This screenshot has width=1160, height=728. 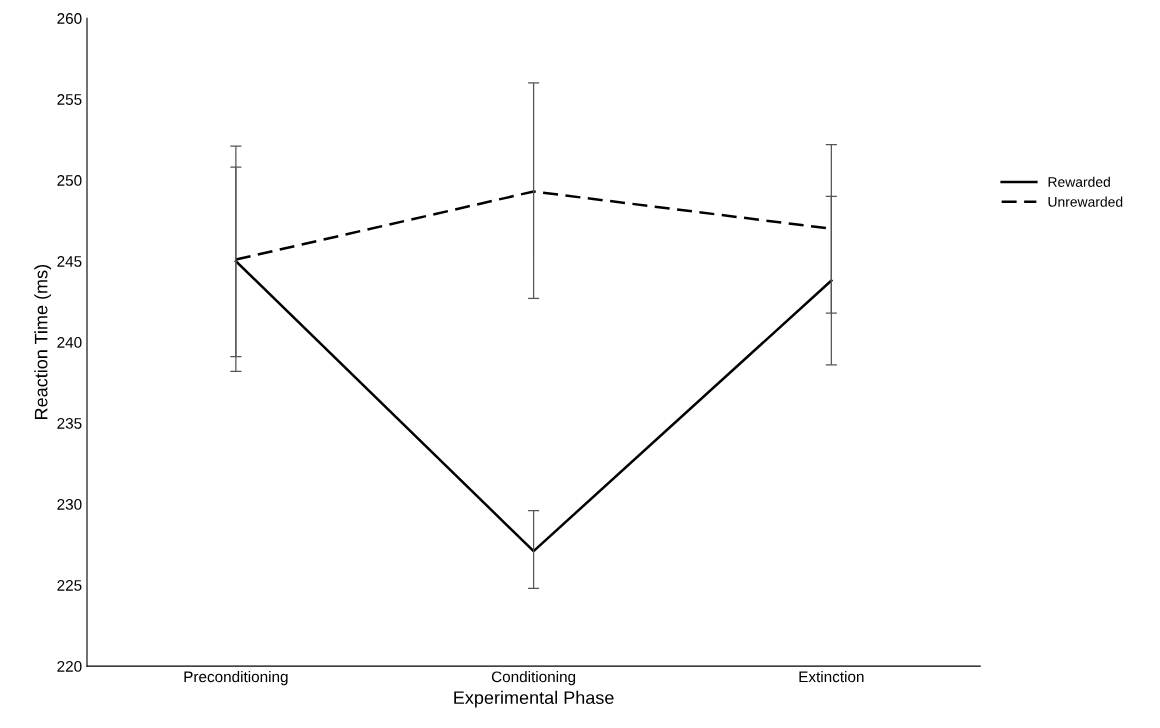 I want to click on x-tick-label: Conditioning, so click(x=533, y=678).